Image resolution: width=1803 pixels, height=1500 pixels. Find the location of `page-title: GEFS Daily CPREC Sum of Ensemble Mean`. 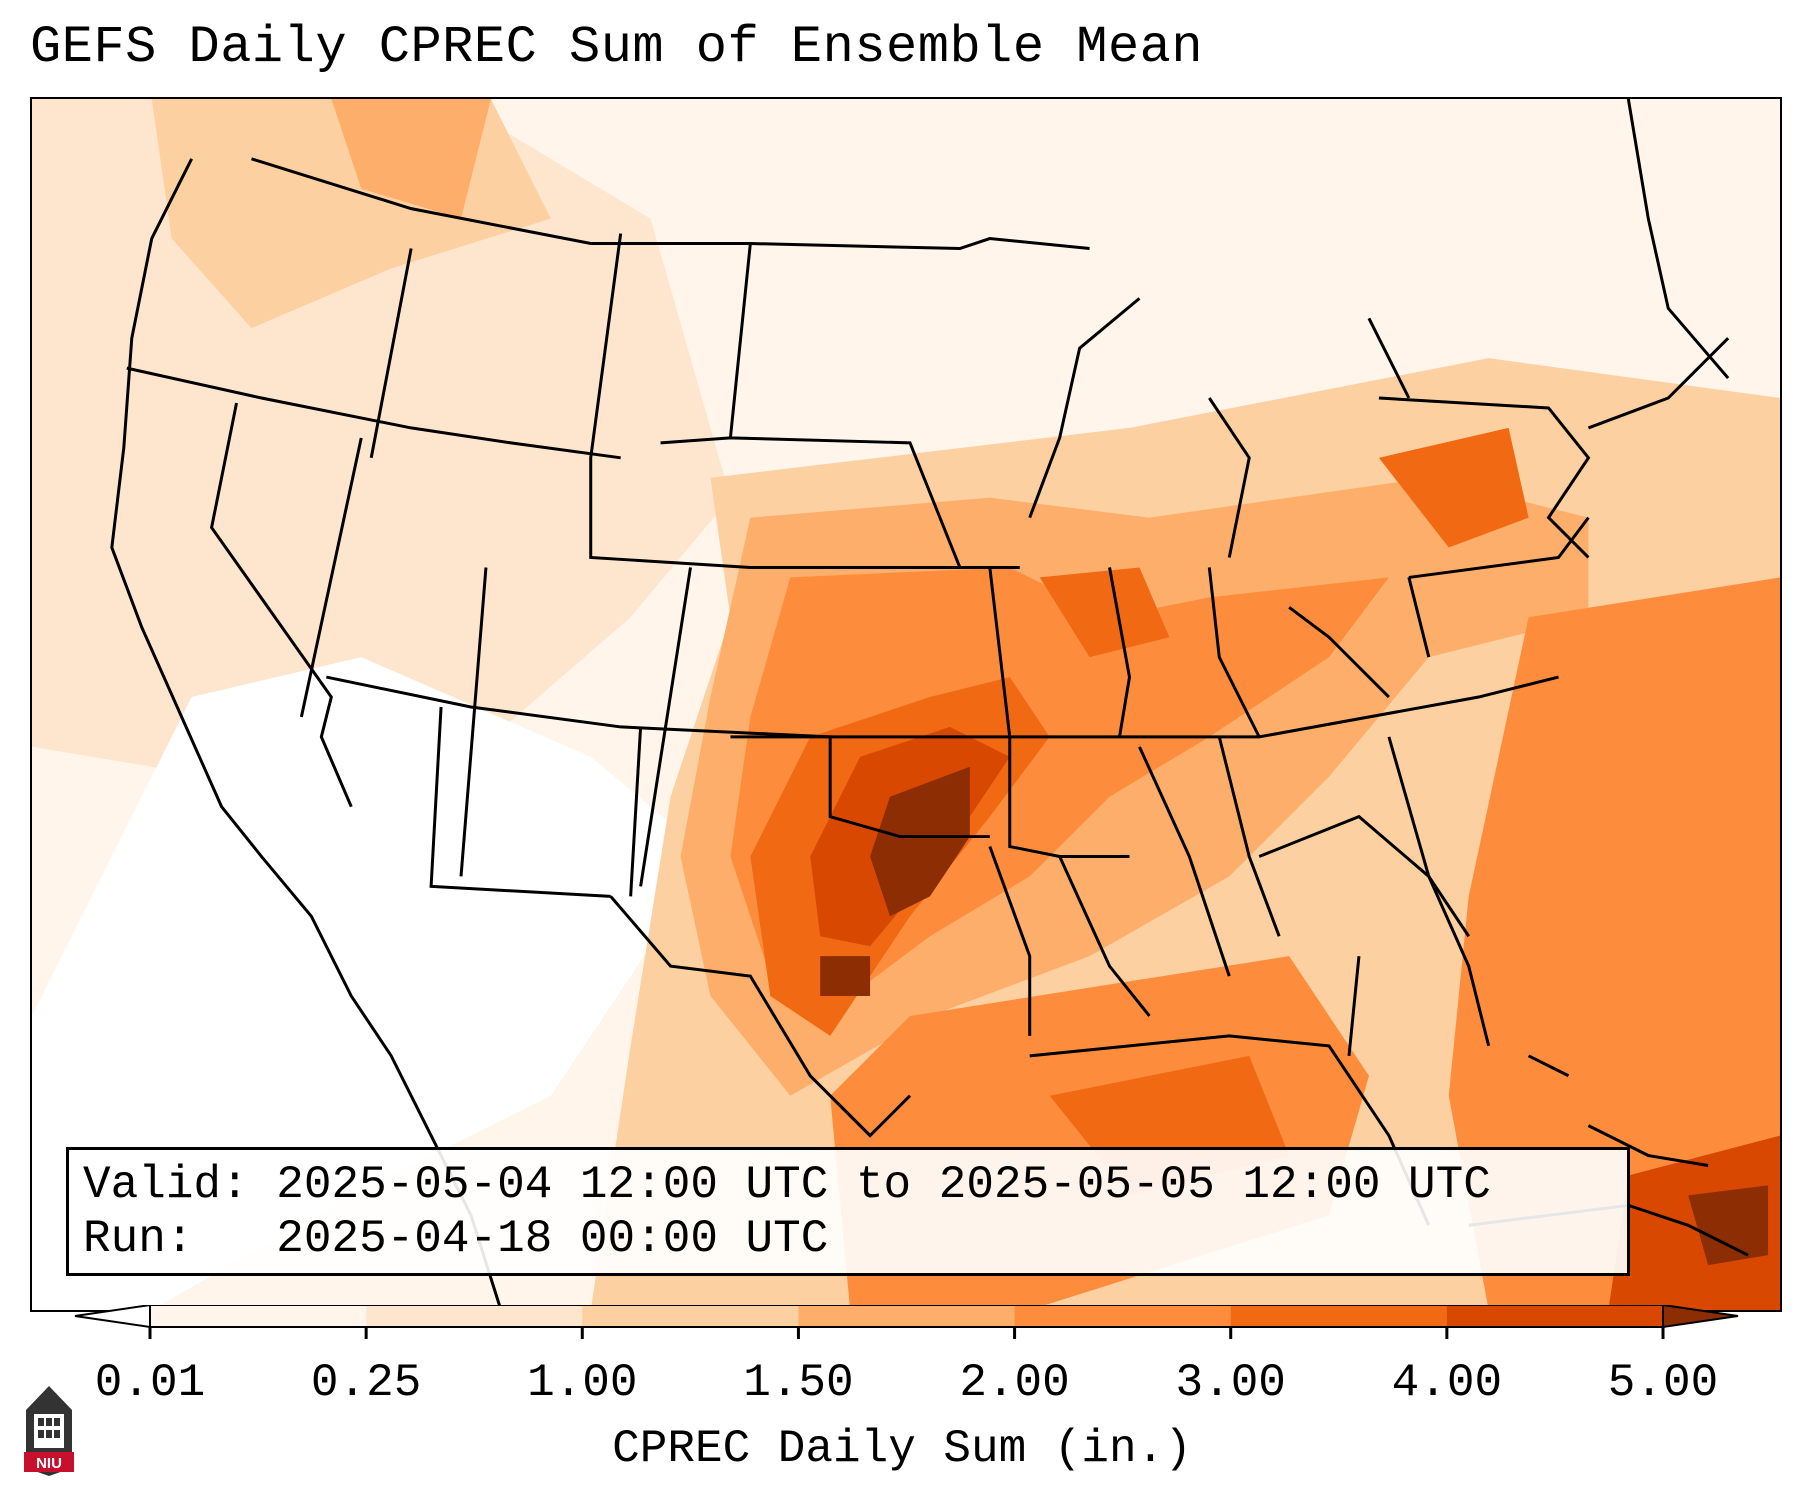

page-title: GEFS Daily CPREC Sum of Ensemble Mean is located at coordinates (617, 47).